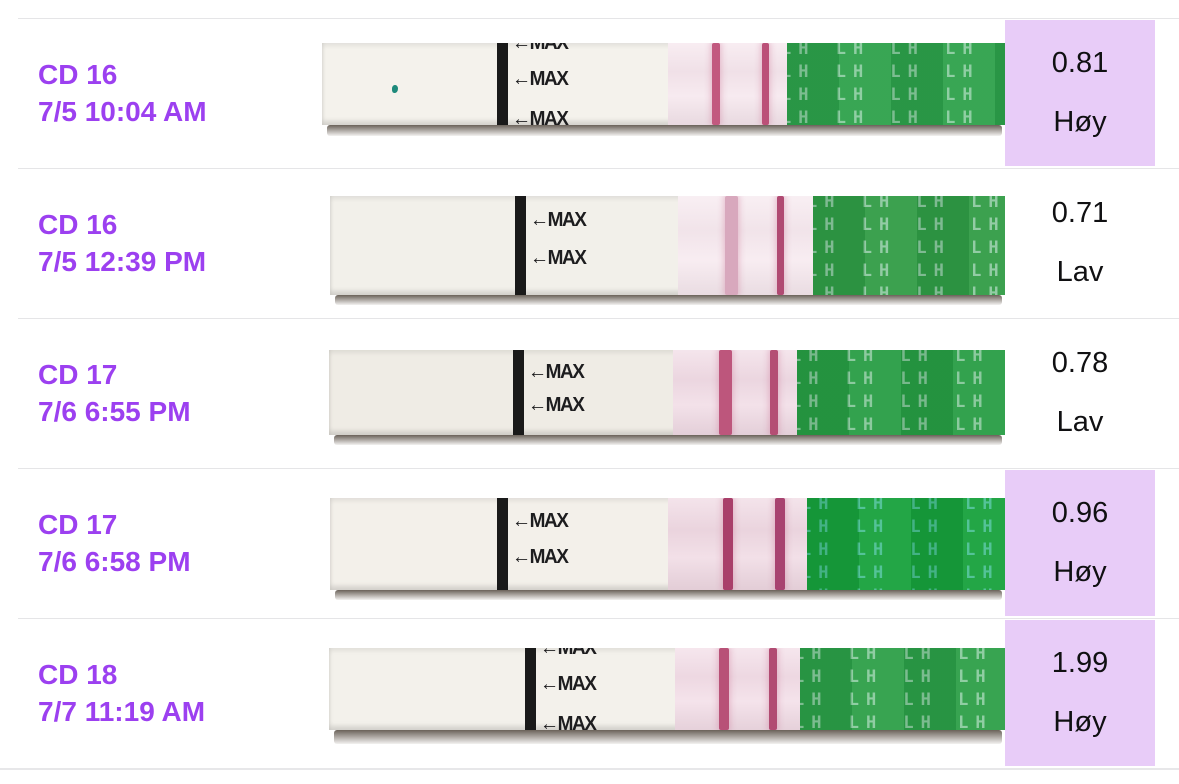  What do you see at coordinates (122, 261) in the screenshot?
I see `entry-datetime: 7/5 12:39 PM` at bounding box center [122, 261].